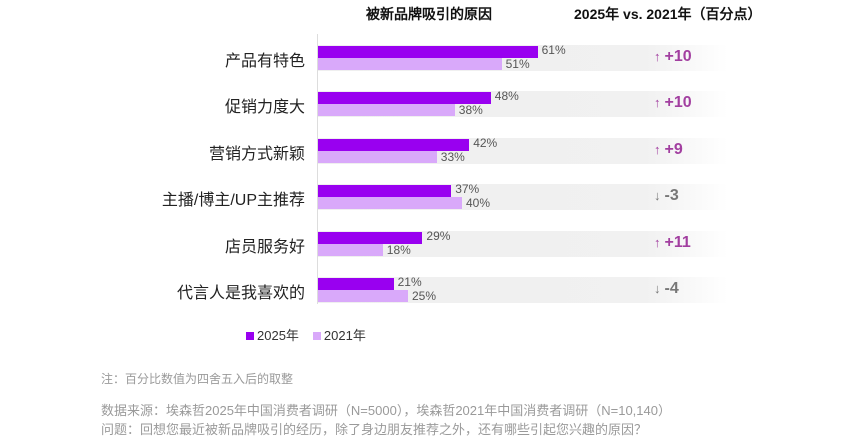 Image resolution: width=865 pixels, height=438 pixels. Describe the element at coordinates (553, 50) in the screenshot. I see `value-label-2025: 61%` at that location.